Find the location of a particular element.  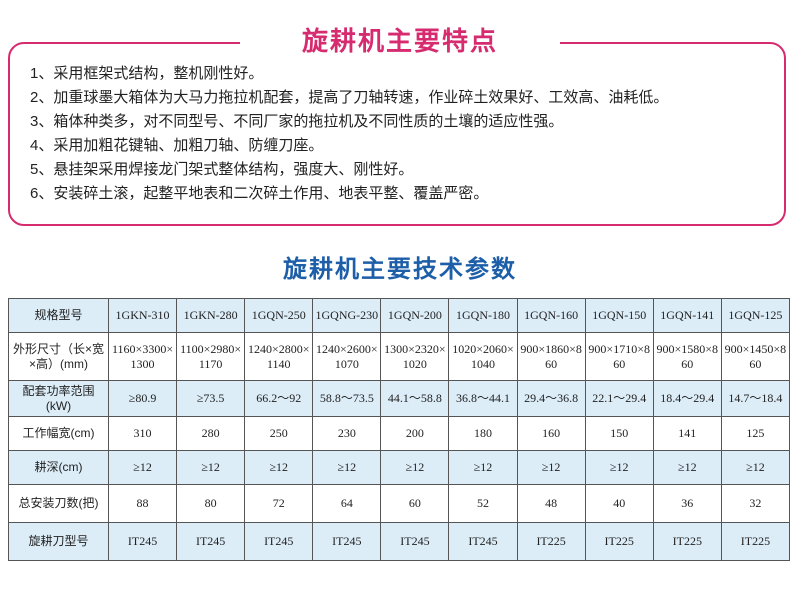

table-cell: ≥80.9 is located at coordinates (142, 398).